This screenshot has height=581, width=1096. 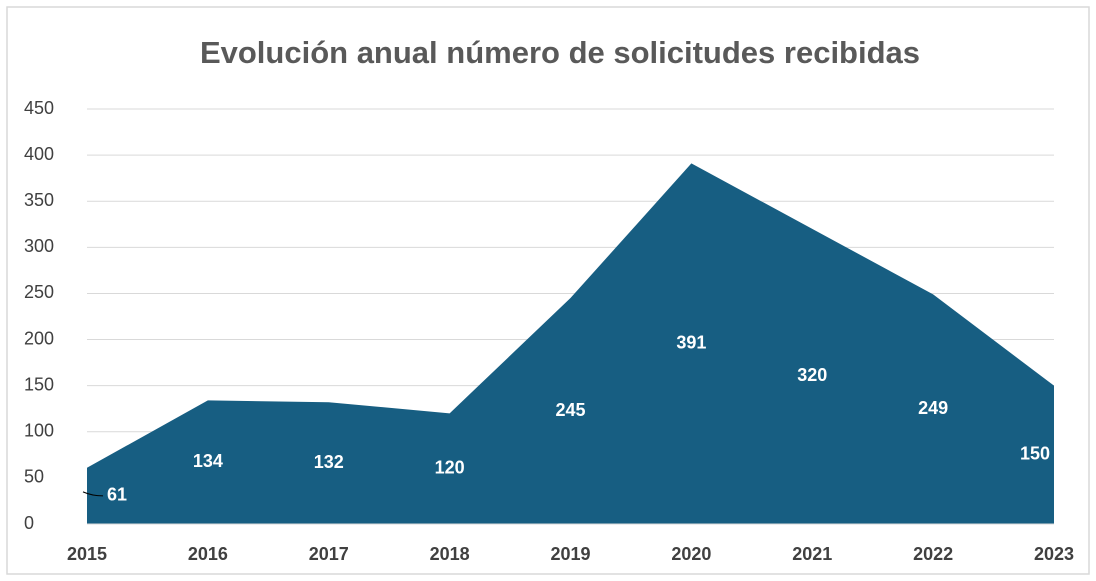 What do you see at coordinates (933, 554) in the screenshot?
I see `x-tick-label: 2022` at bounding box center [933, 554].